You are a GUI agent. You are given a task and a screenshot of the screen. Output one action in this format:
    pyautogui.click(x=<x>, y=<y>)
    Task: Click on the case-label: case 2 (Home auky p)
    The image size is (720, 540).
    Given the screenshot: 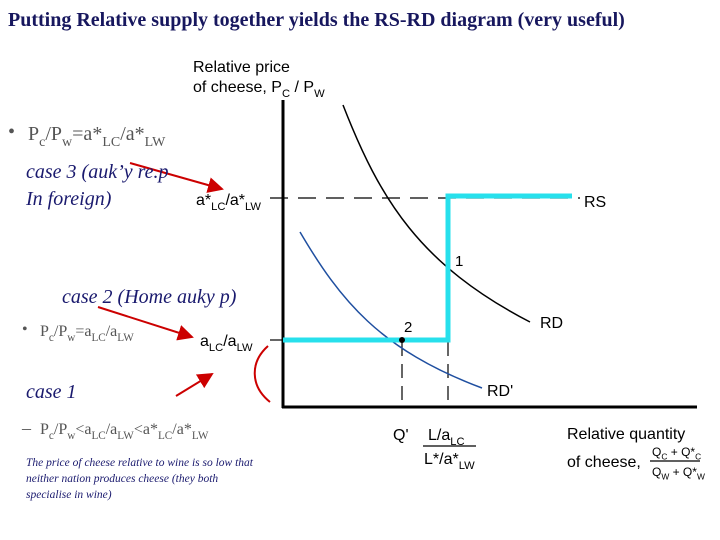 What is the action you would take?
    pyautogui.click(x=149, y=297)
    